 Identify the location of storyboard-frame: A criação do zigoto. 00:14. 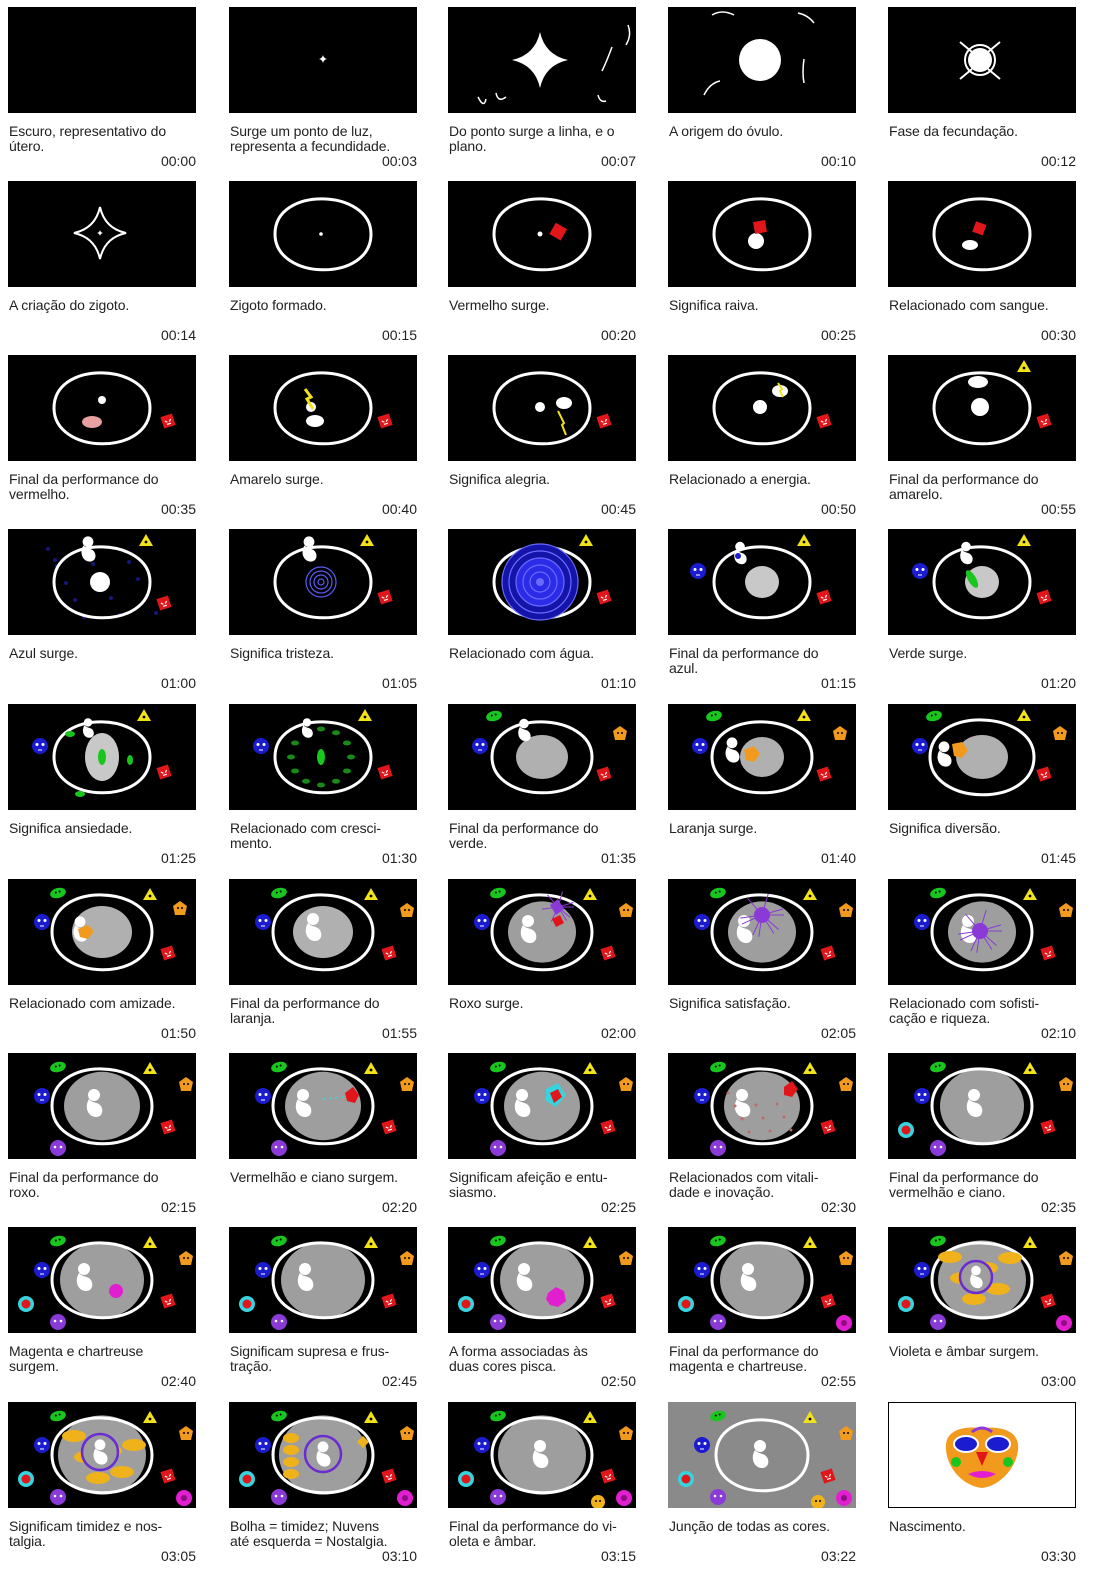
(102, 266).